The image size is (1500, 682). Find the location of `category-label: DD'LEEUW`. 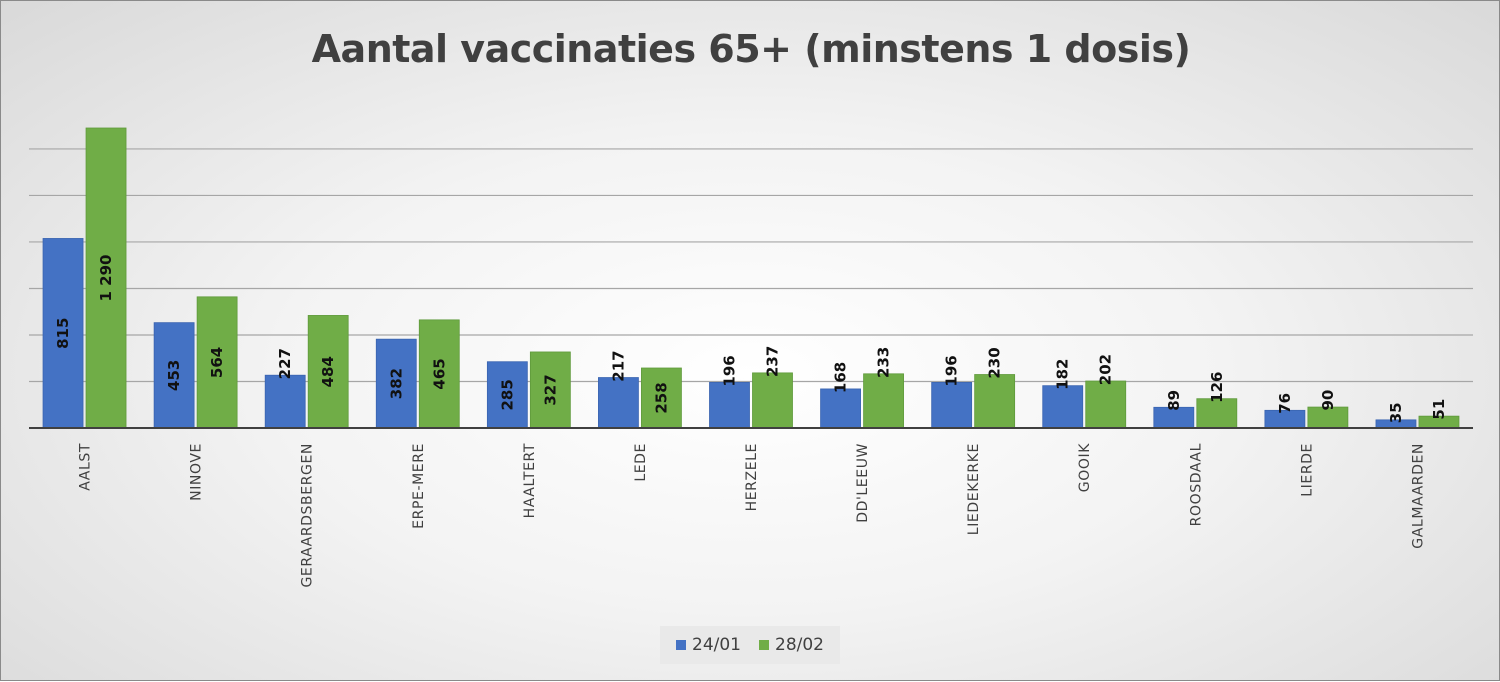

category-label: DD'LEEUW is located at coordinates (863, 483).